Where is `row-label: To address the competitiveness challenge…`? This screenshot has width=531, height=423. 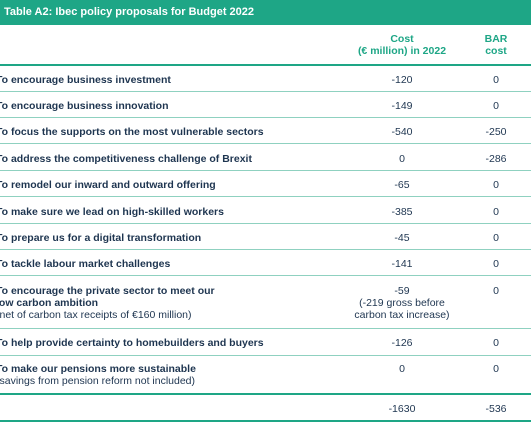 row-label: To address the competitiveness challenge… is located at coordinates (126, 159).